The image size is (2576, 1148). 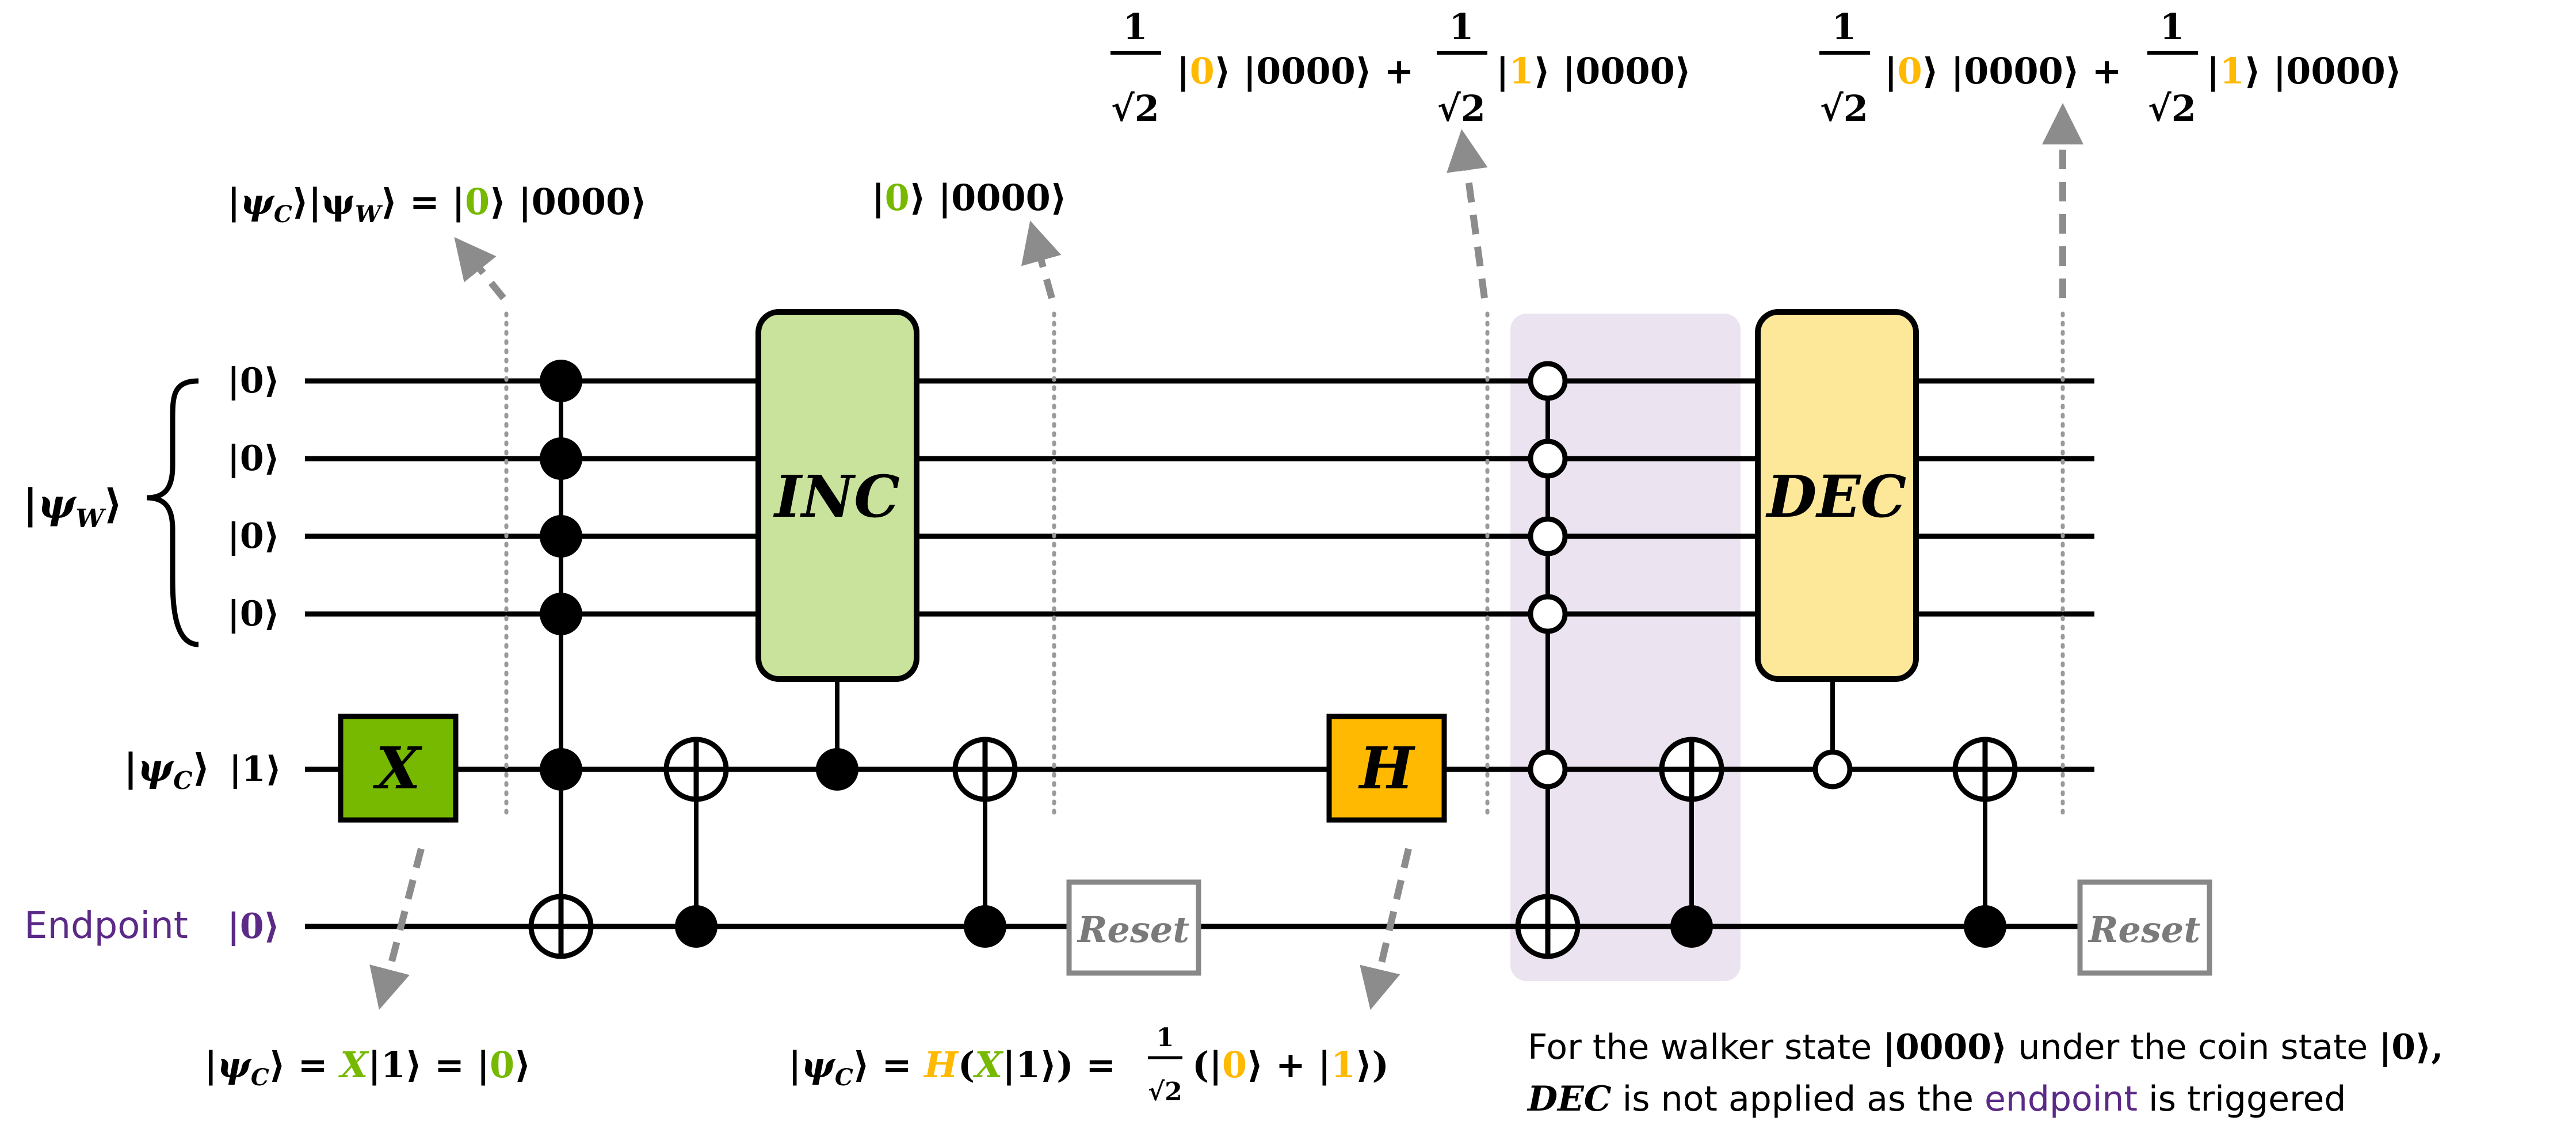 I want to click on endpoint-check-highlight, so click(x=1625, y=647).